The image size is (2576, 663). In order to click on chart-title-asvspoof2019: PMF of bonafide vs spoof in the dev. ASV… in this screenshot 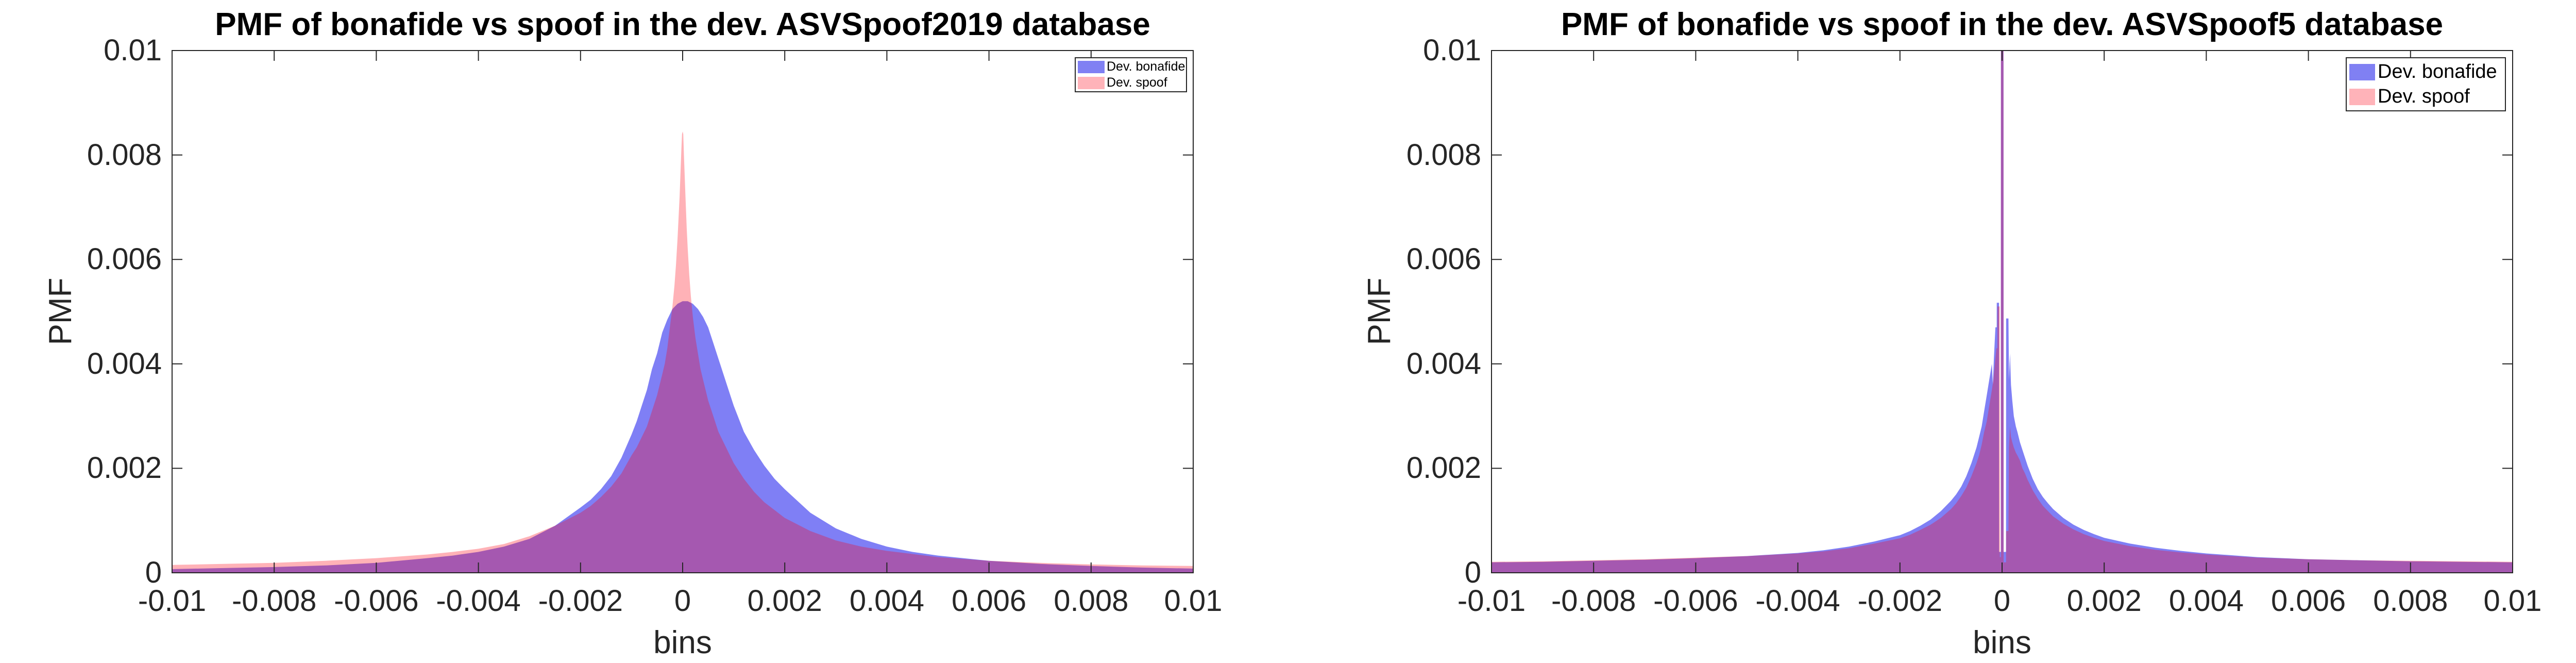, I will do `click(682, 24)`.